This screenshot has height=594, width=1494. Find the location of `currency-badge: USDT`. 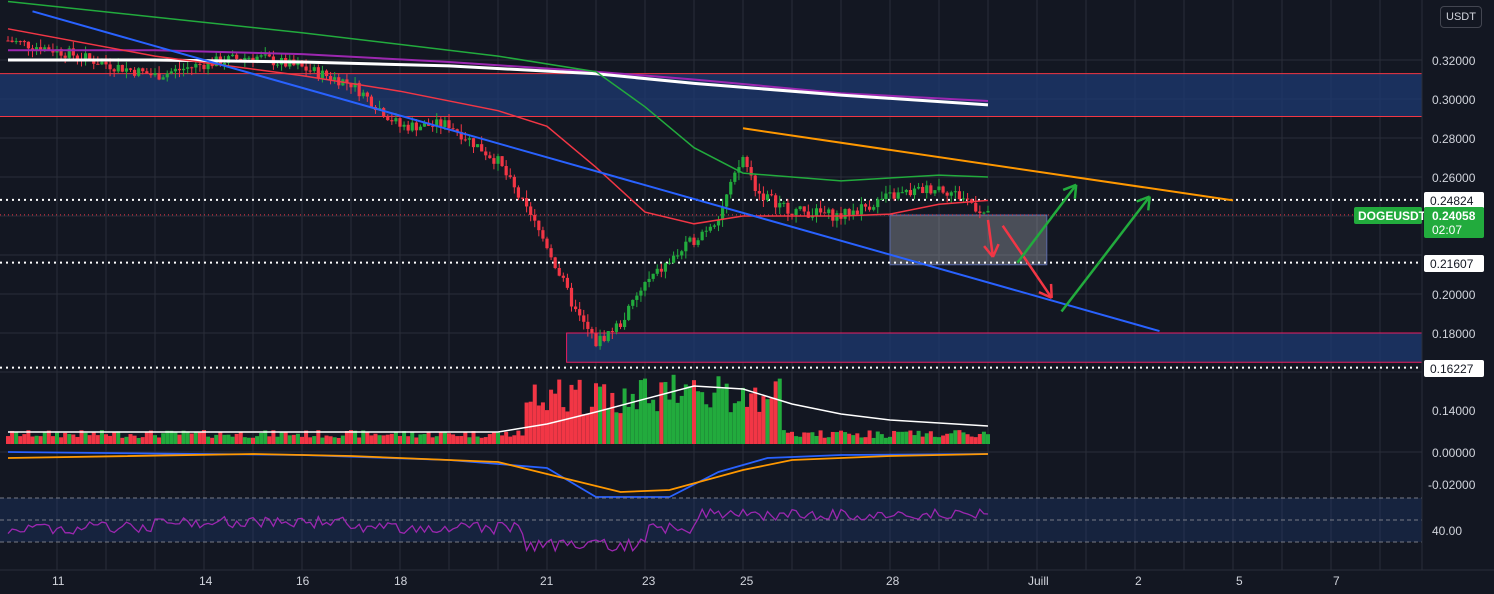

currency-badge: USDT is located at coordinates (1461, 17).